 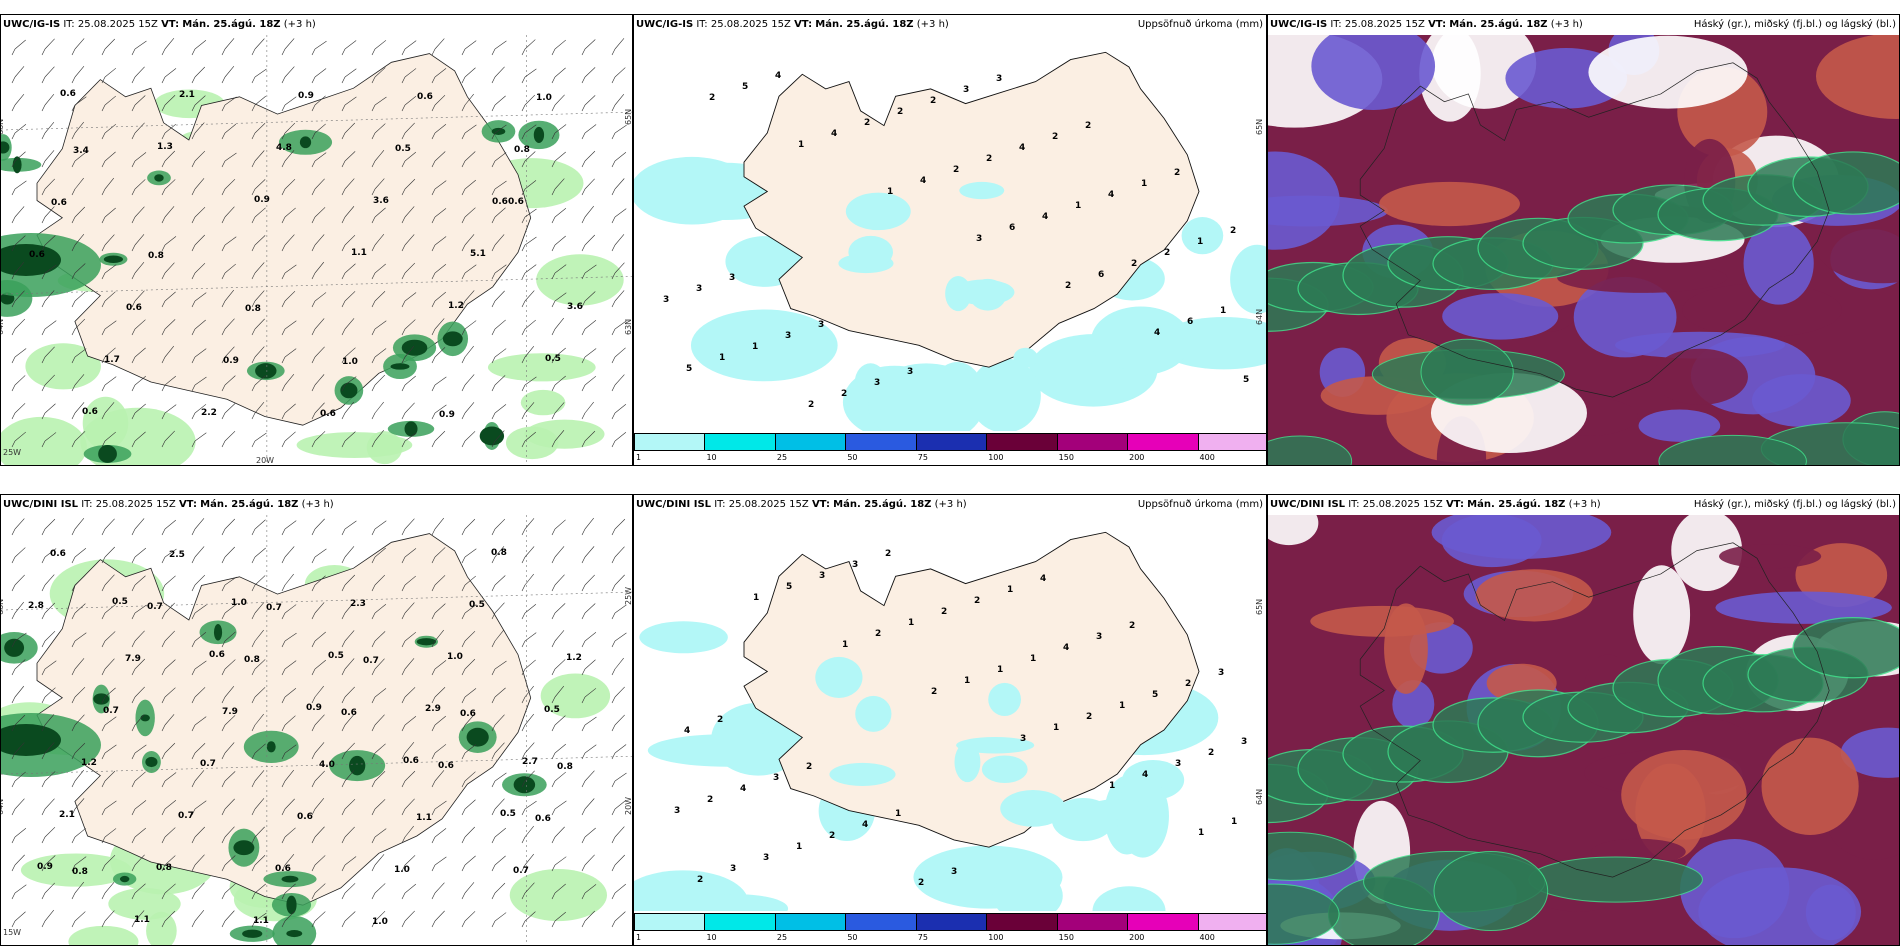 I want to click on precip-value-label: 2.5, so click(x=177, y=555).